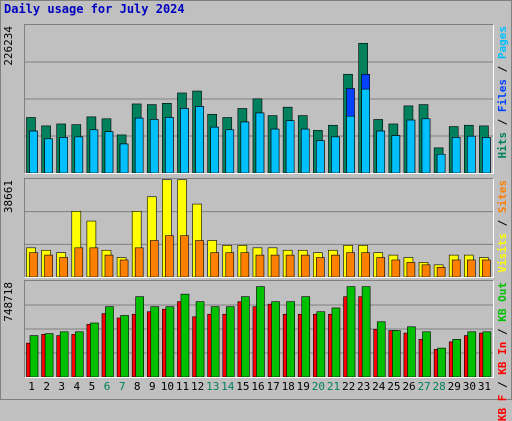 The image size is (512, 421). I want to click on legend-entry: Hits, so click(502, 145).